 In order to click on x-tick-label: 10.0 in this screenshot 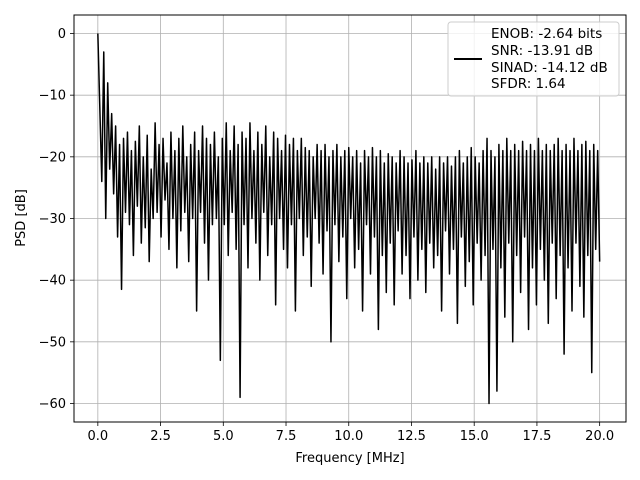, I will do `click(348, 436)`.